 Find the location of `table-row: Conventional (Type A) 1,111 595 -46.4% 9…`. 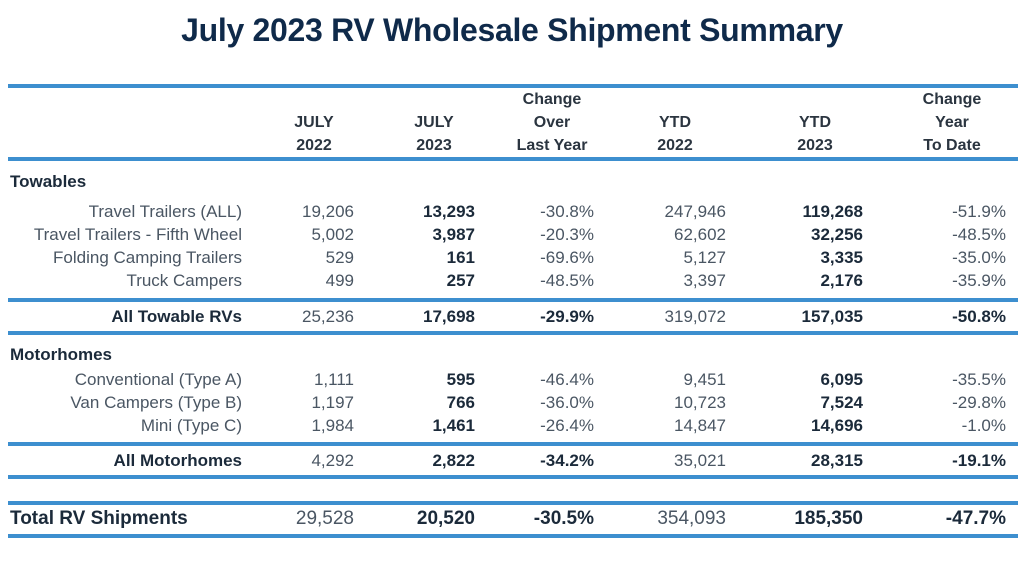

table-row: Conventional (Type A) 1,111 595 -46.4% 9… is located at coordinates (513, 380).